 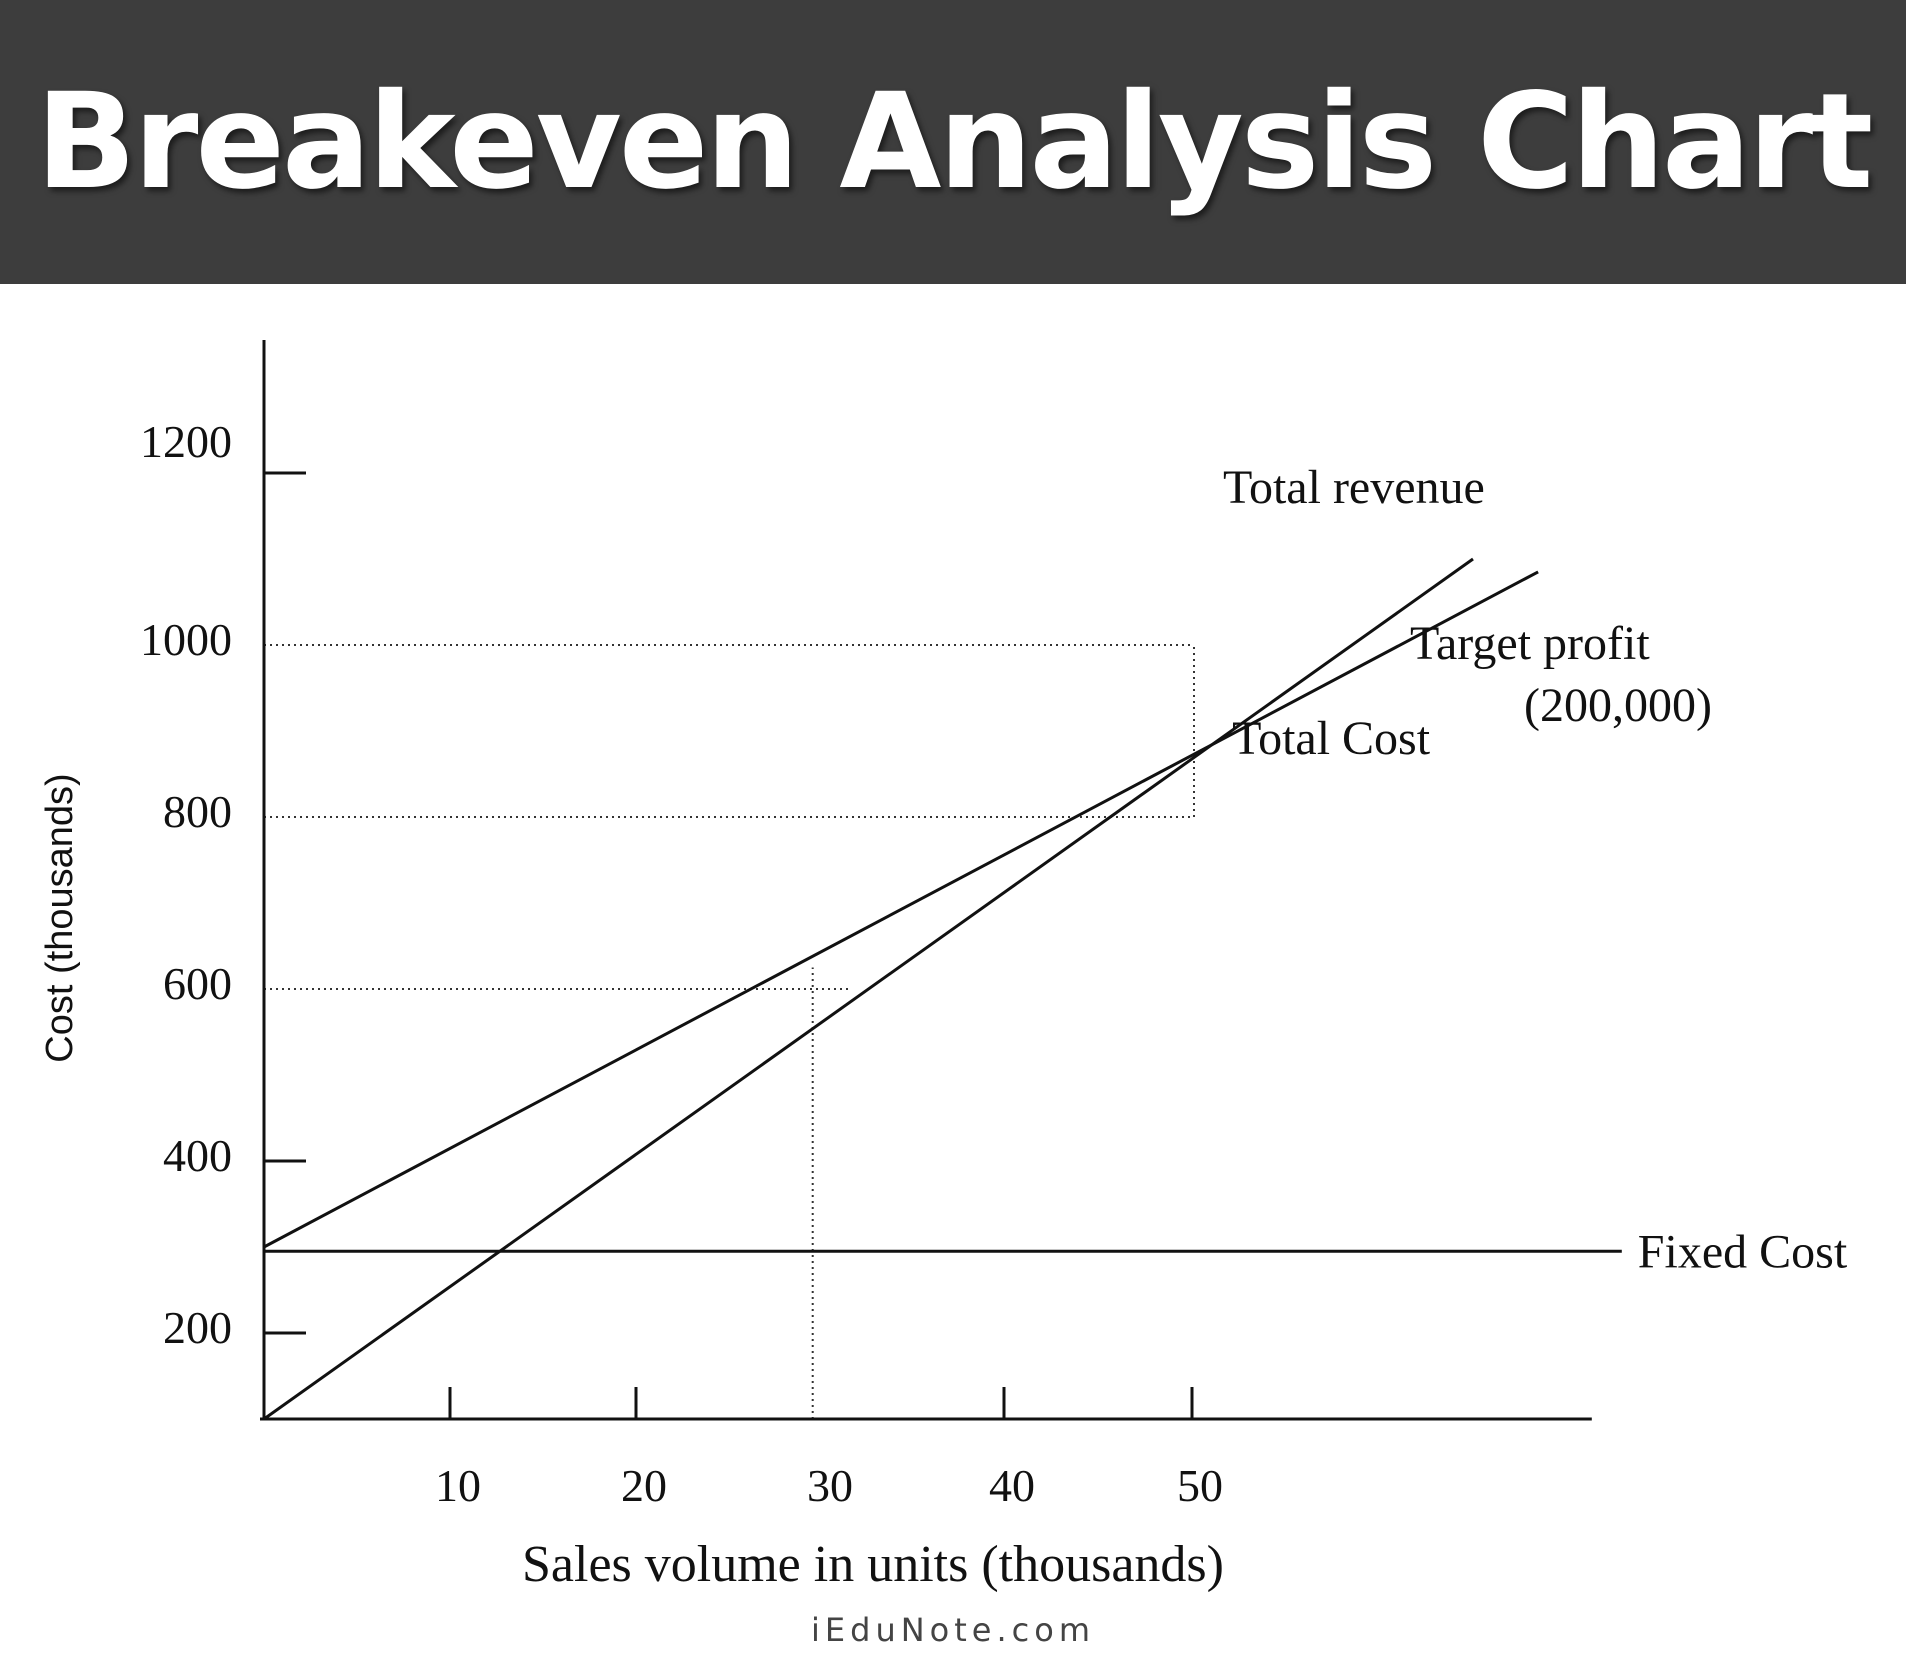 What do you see at coordinates (1012, 1485) in the screenshot?
I see `x-tick-label-40: 40` at bounding box center [1012, 1485].